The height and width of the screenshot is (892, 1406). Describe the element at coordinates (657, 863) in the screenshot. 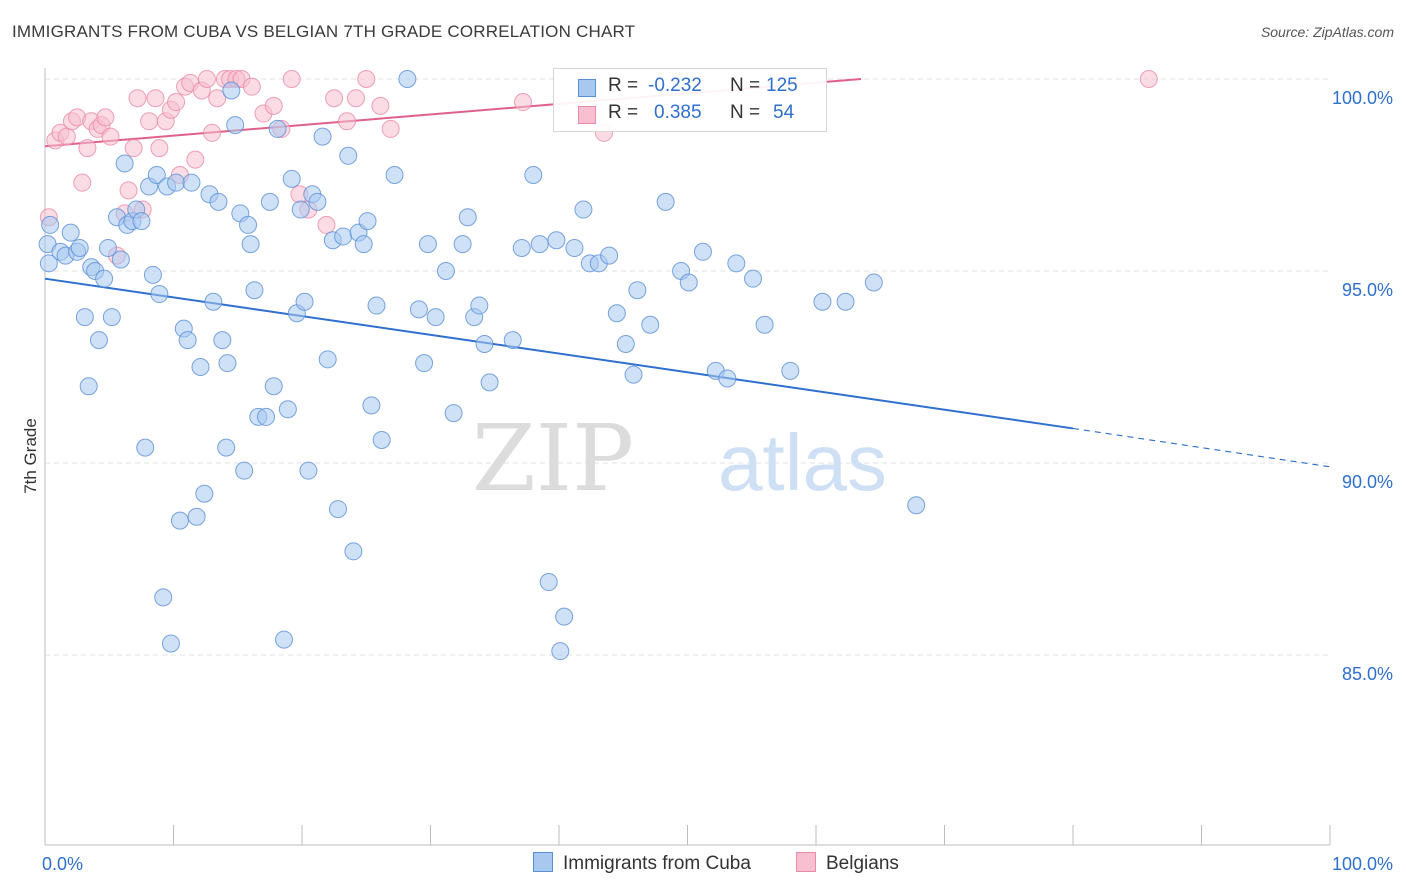

I see `bottom-legend-label-cuba: Immigrants from Cuba` at that location.